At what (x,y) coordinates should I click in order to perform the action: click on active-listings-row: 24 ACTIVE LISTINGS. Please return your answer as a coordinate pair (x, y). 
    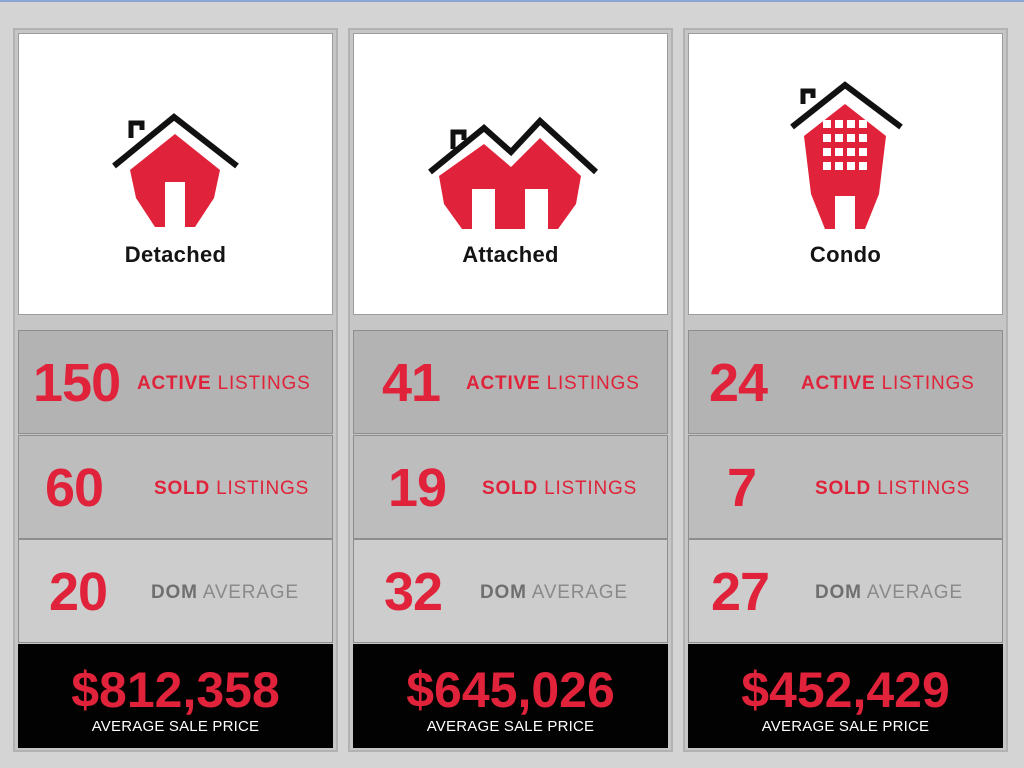
    Looking at the image, I should click on (845, 382).